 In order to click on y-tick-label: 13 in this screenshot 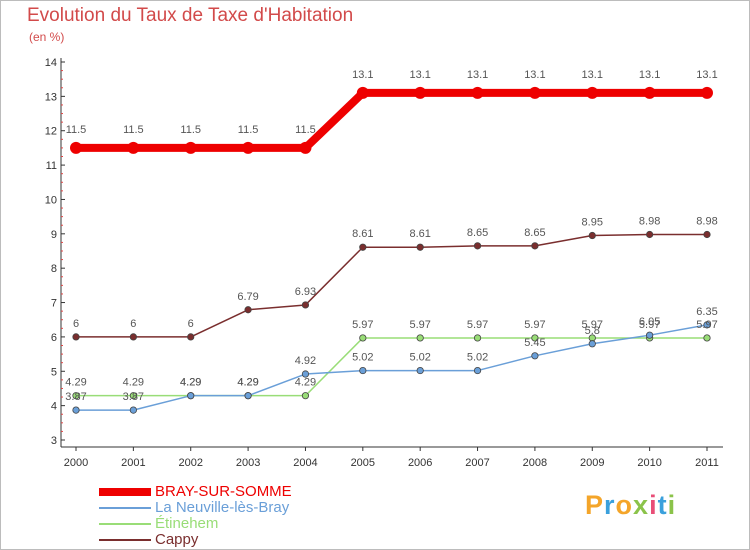, I will do `click(51, 97)`.